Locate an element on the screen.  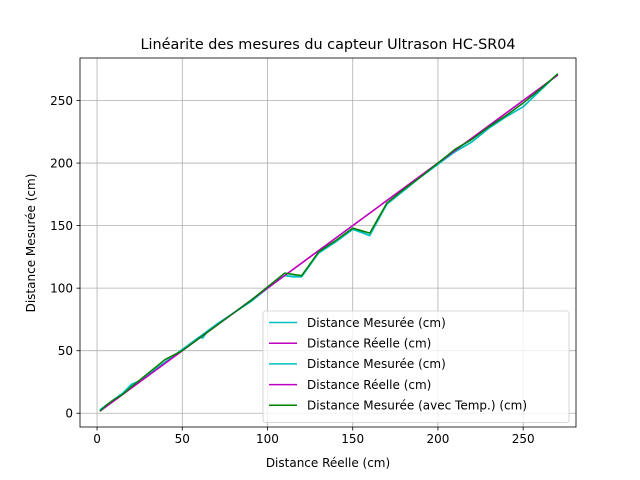
legend-label: Distance Mesurée (avec Temp.) (cm) is located at coordinates (417, 406).